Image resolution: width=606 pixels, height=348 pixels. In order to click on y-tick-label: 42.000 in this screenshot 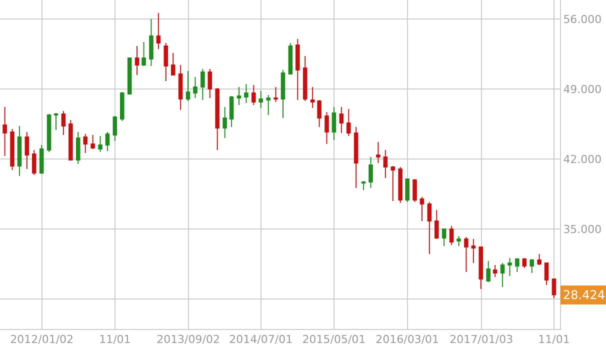, I will do `click(582, 159)`.